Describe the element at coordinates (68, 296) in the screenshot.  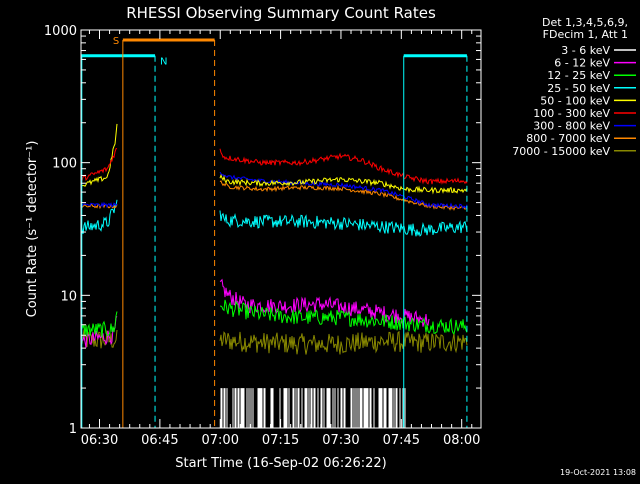
I see `y-tick-label: 10` at that location.